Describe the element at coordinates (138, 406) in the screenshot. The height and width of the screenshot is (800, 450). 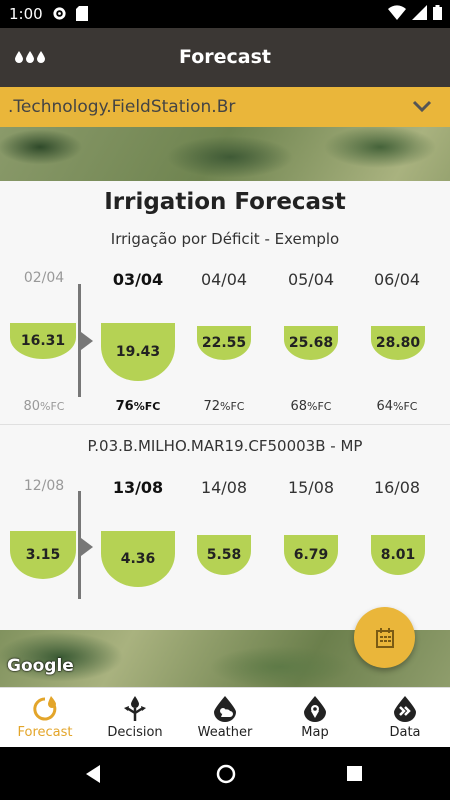
I see `field-capacity: 76%FC` at that location.